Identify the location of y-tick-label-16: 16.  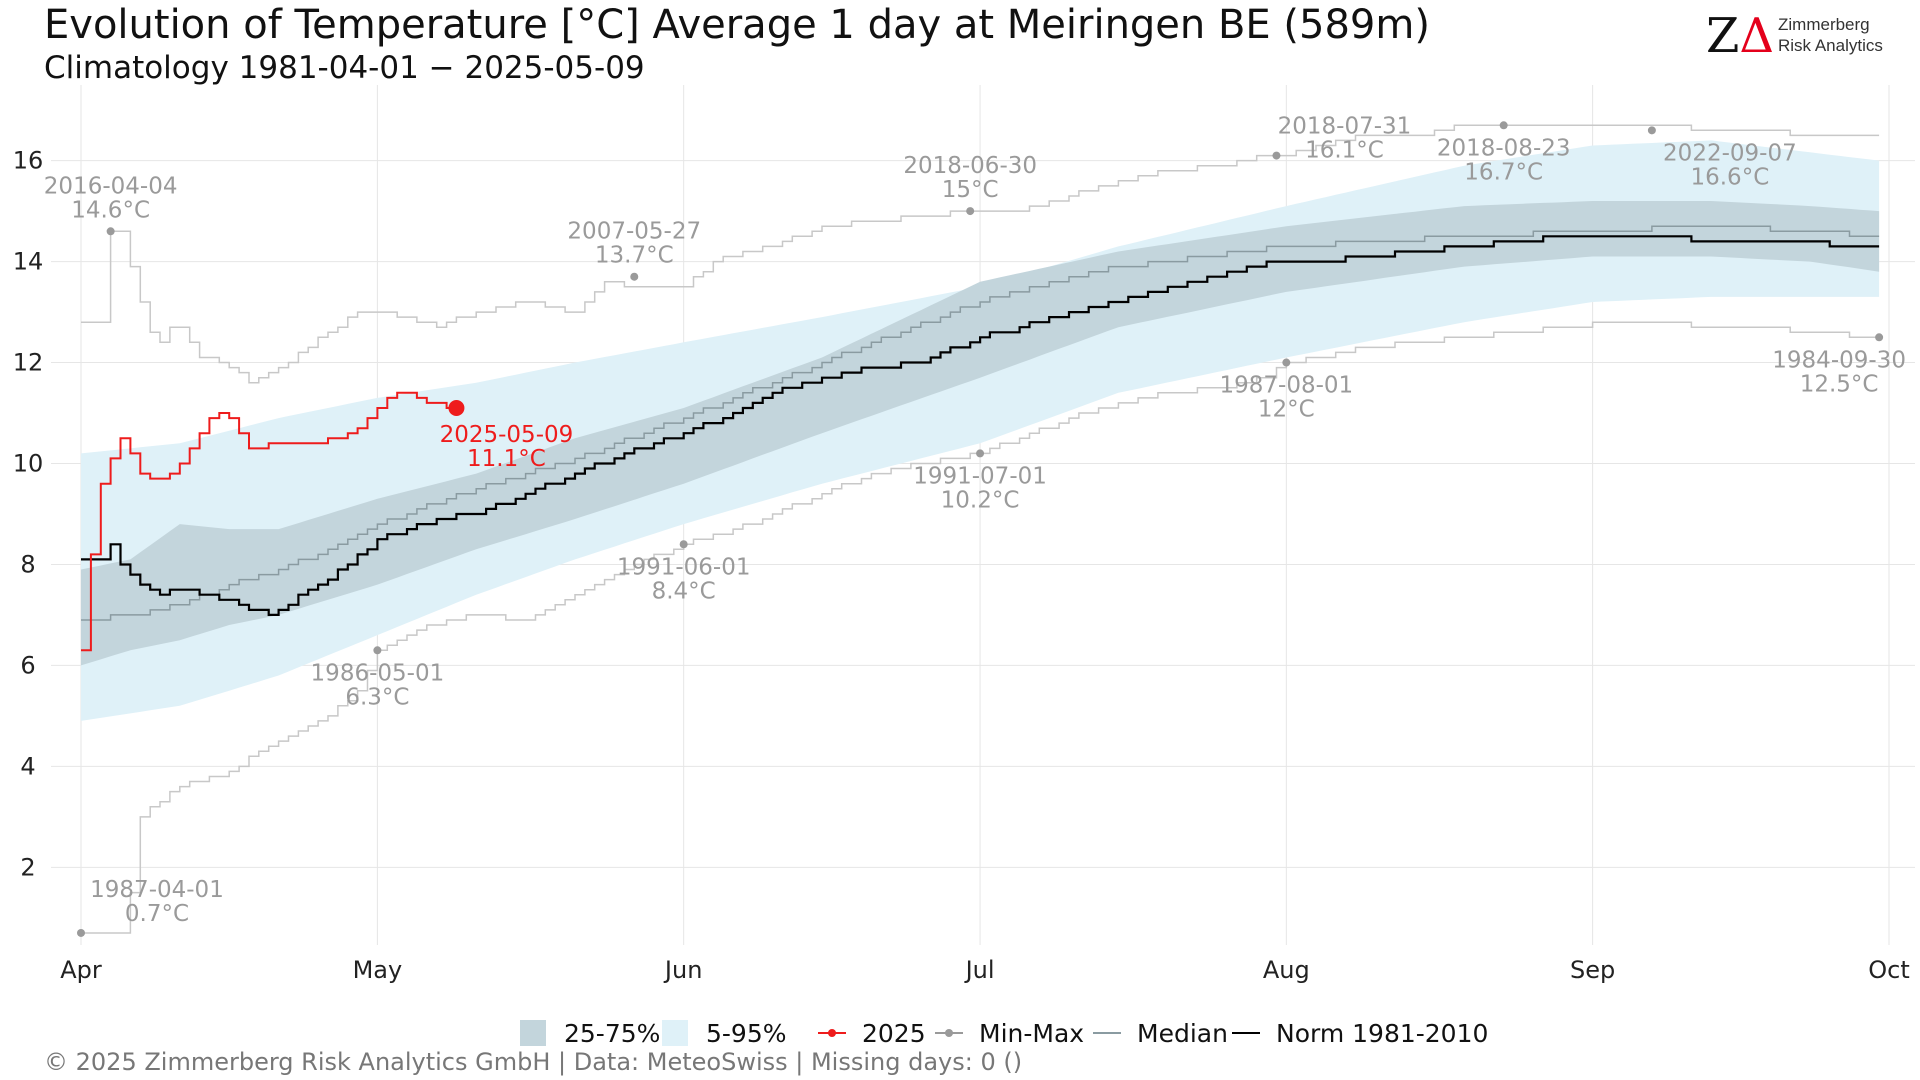
(28, 161).